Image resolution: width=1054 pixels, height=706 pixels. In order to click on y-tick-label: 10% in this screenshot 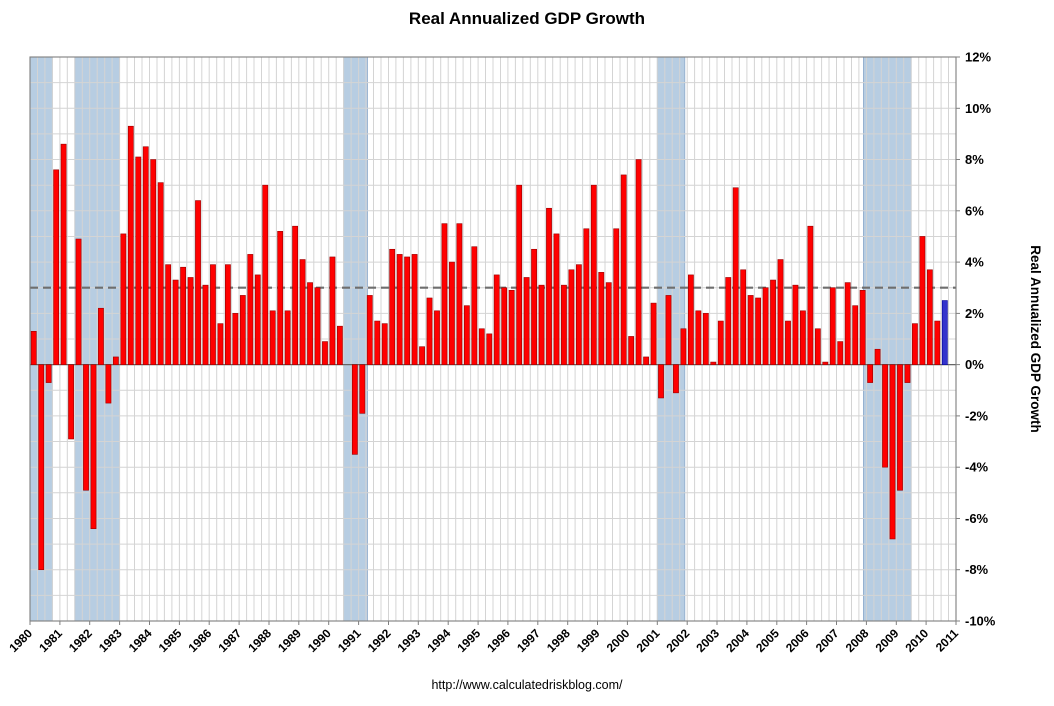, I will do `click(978, 108)`.